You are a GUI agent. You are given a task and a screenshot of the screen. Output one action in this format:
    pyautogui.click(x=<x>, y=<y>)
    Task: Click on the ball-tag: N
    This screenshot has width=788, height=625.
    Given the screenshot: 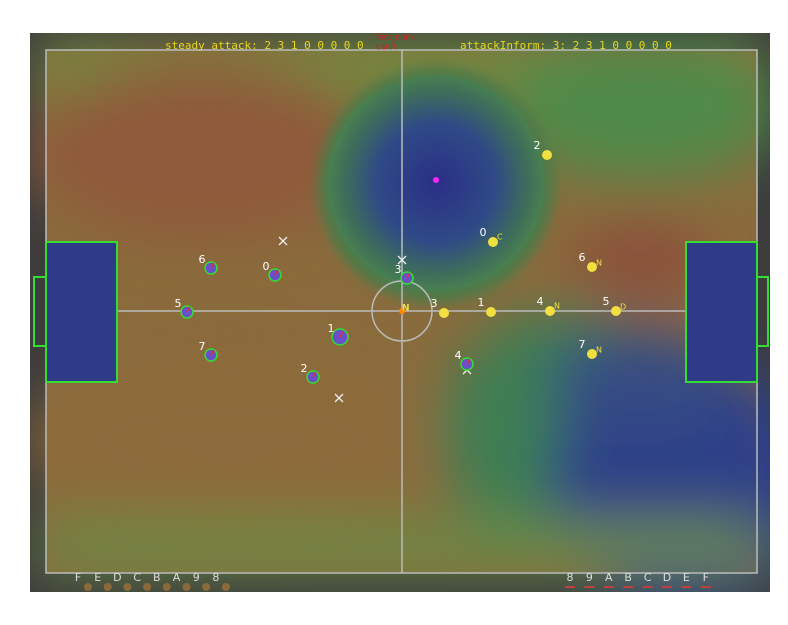 What is the action you would take?
    pyautogui.click(x=406, y=309)
    